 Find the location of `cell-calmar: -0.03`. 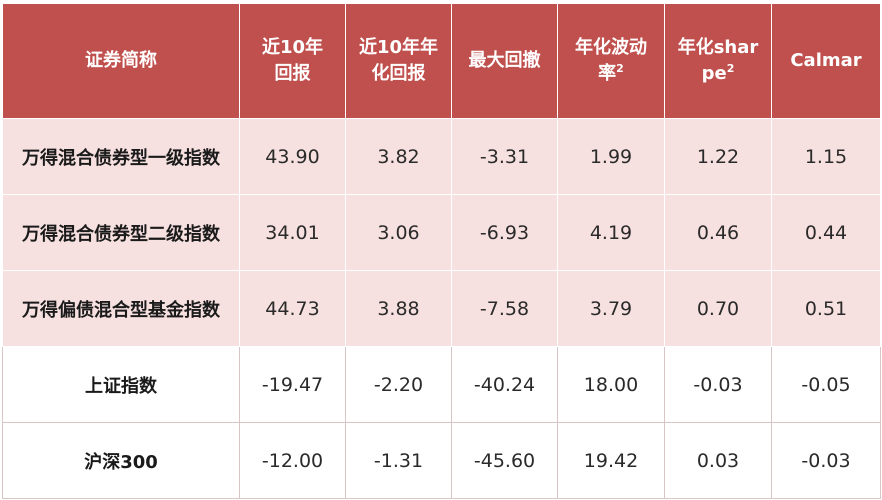

cell-calmar: -0.03 is located at coordinates (826, 460).